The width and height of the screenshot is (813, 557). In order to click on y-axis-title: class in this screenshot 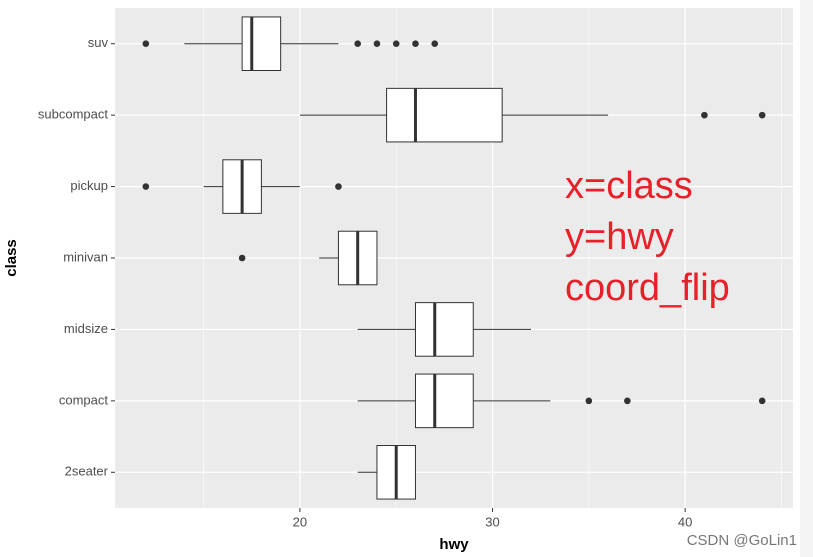, I will do `click(11, 258)`.